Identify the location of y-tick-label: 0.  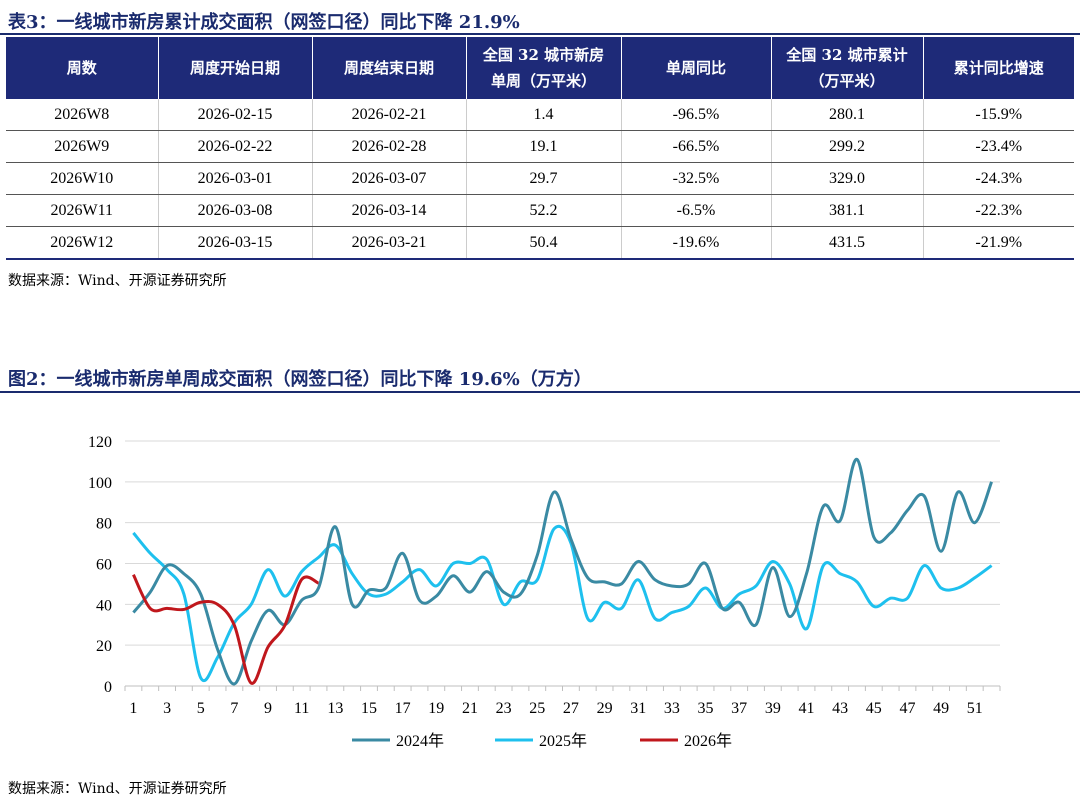
(108, 687).